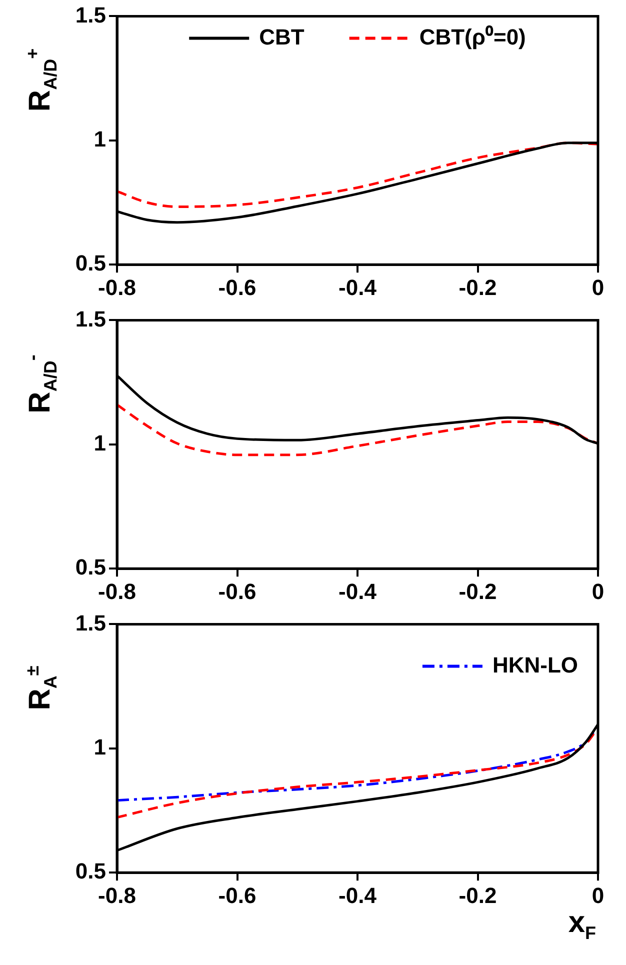 The image size is (626, 965). Describe the element at coordinates (535, 665) in the screenshot. I see `legend-label: HKN-LO` at that location.